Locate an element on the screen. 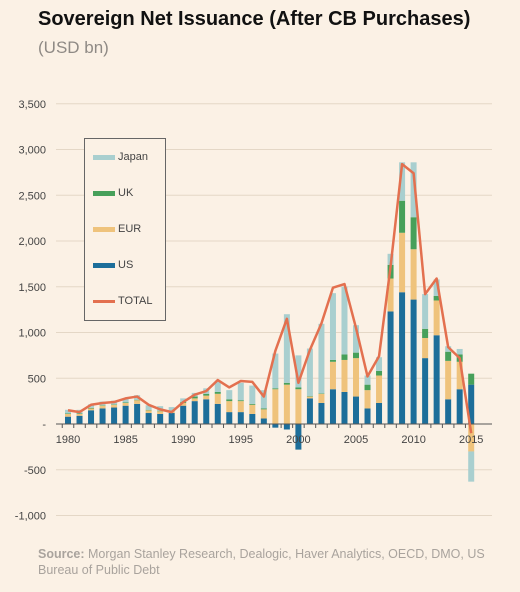 The image size is (520, 592). x-tick-label: 2015 is located at coordinates (471, 440).